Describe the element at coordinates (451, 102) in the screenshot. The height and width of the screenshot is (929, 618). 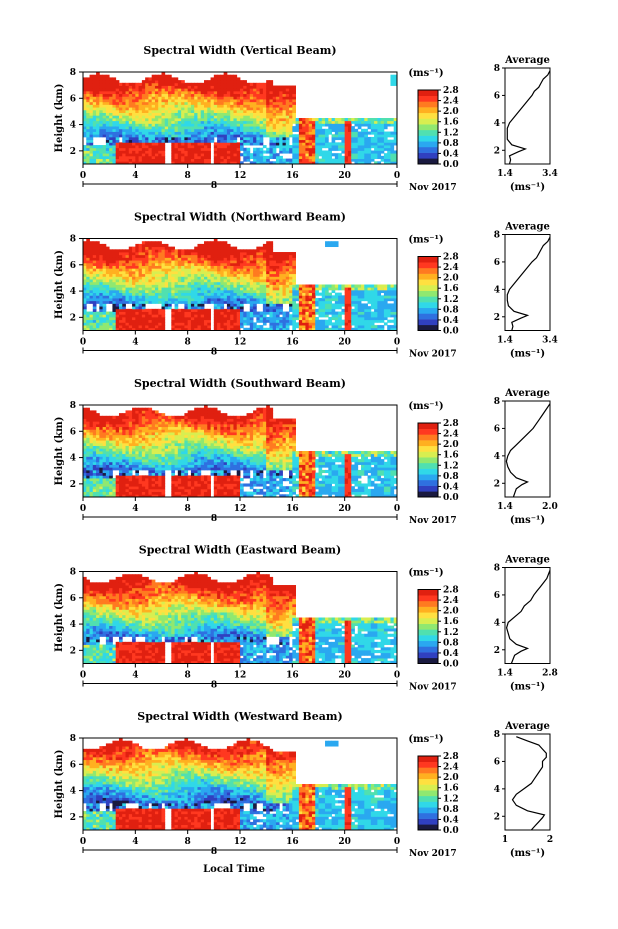
I see `colorbar-tick-label: 2.4` at that location.